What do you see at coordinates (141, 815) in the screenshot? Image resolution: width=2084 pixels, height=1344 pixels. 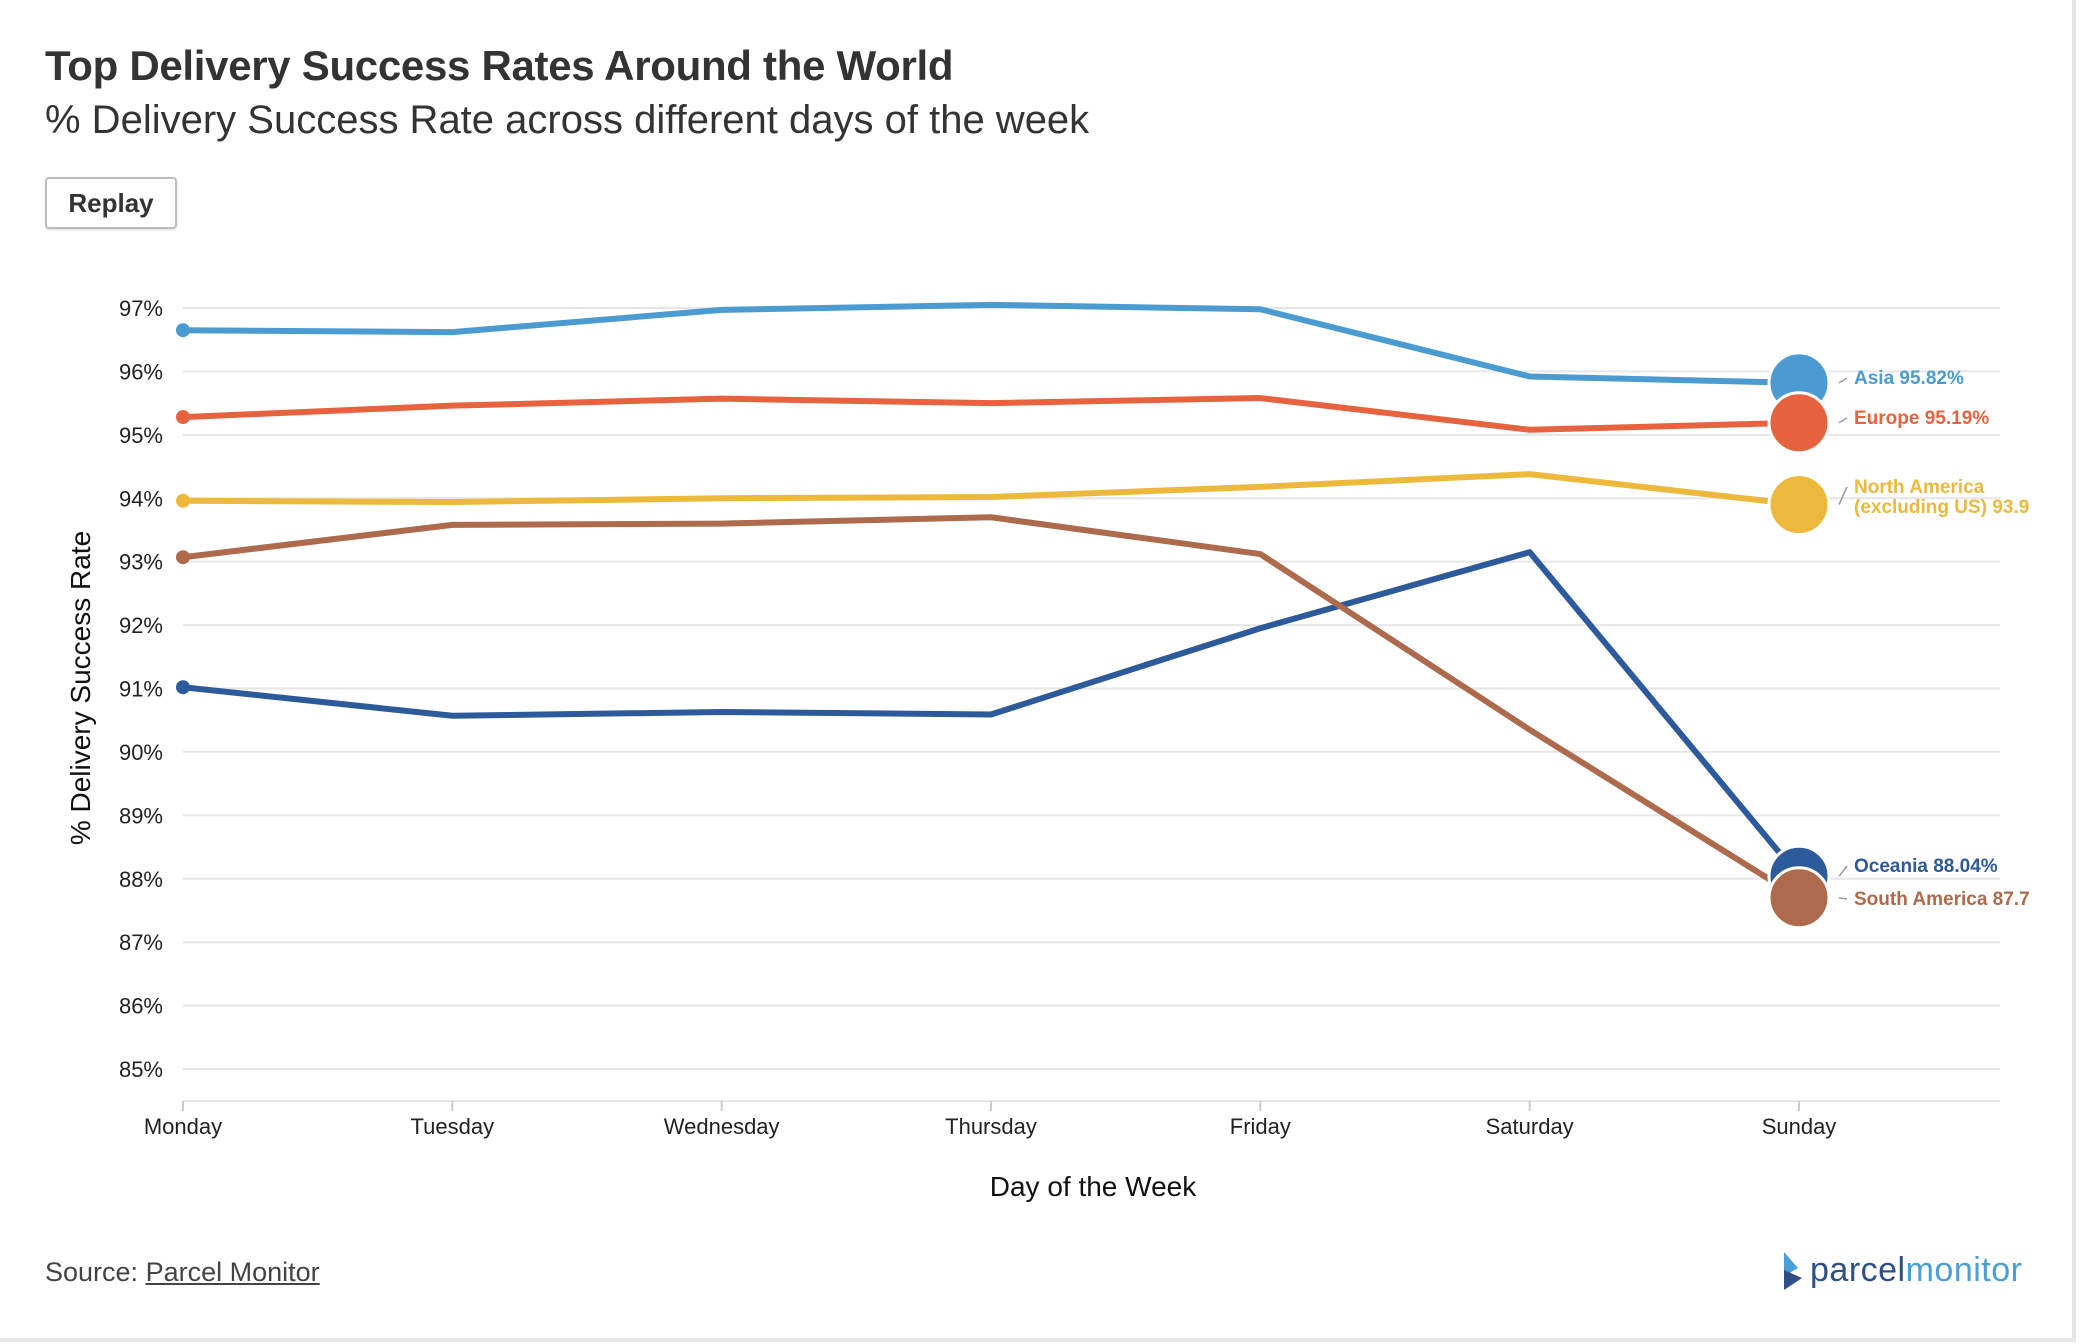 I see `y-tick-label: 89%` at bounding box center [141, 815].